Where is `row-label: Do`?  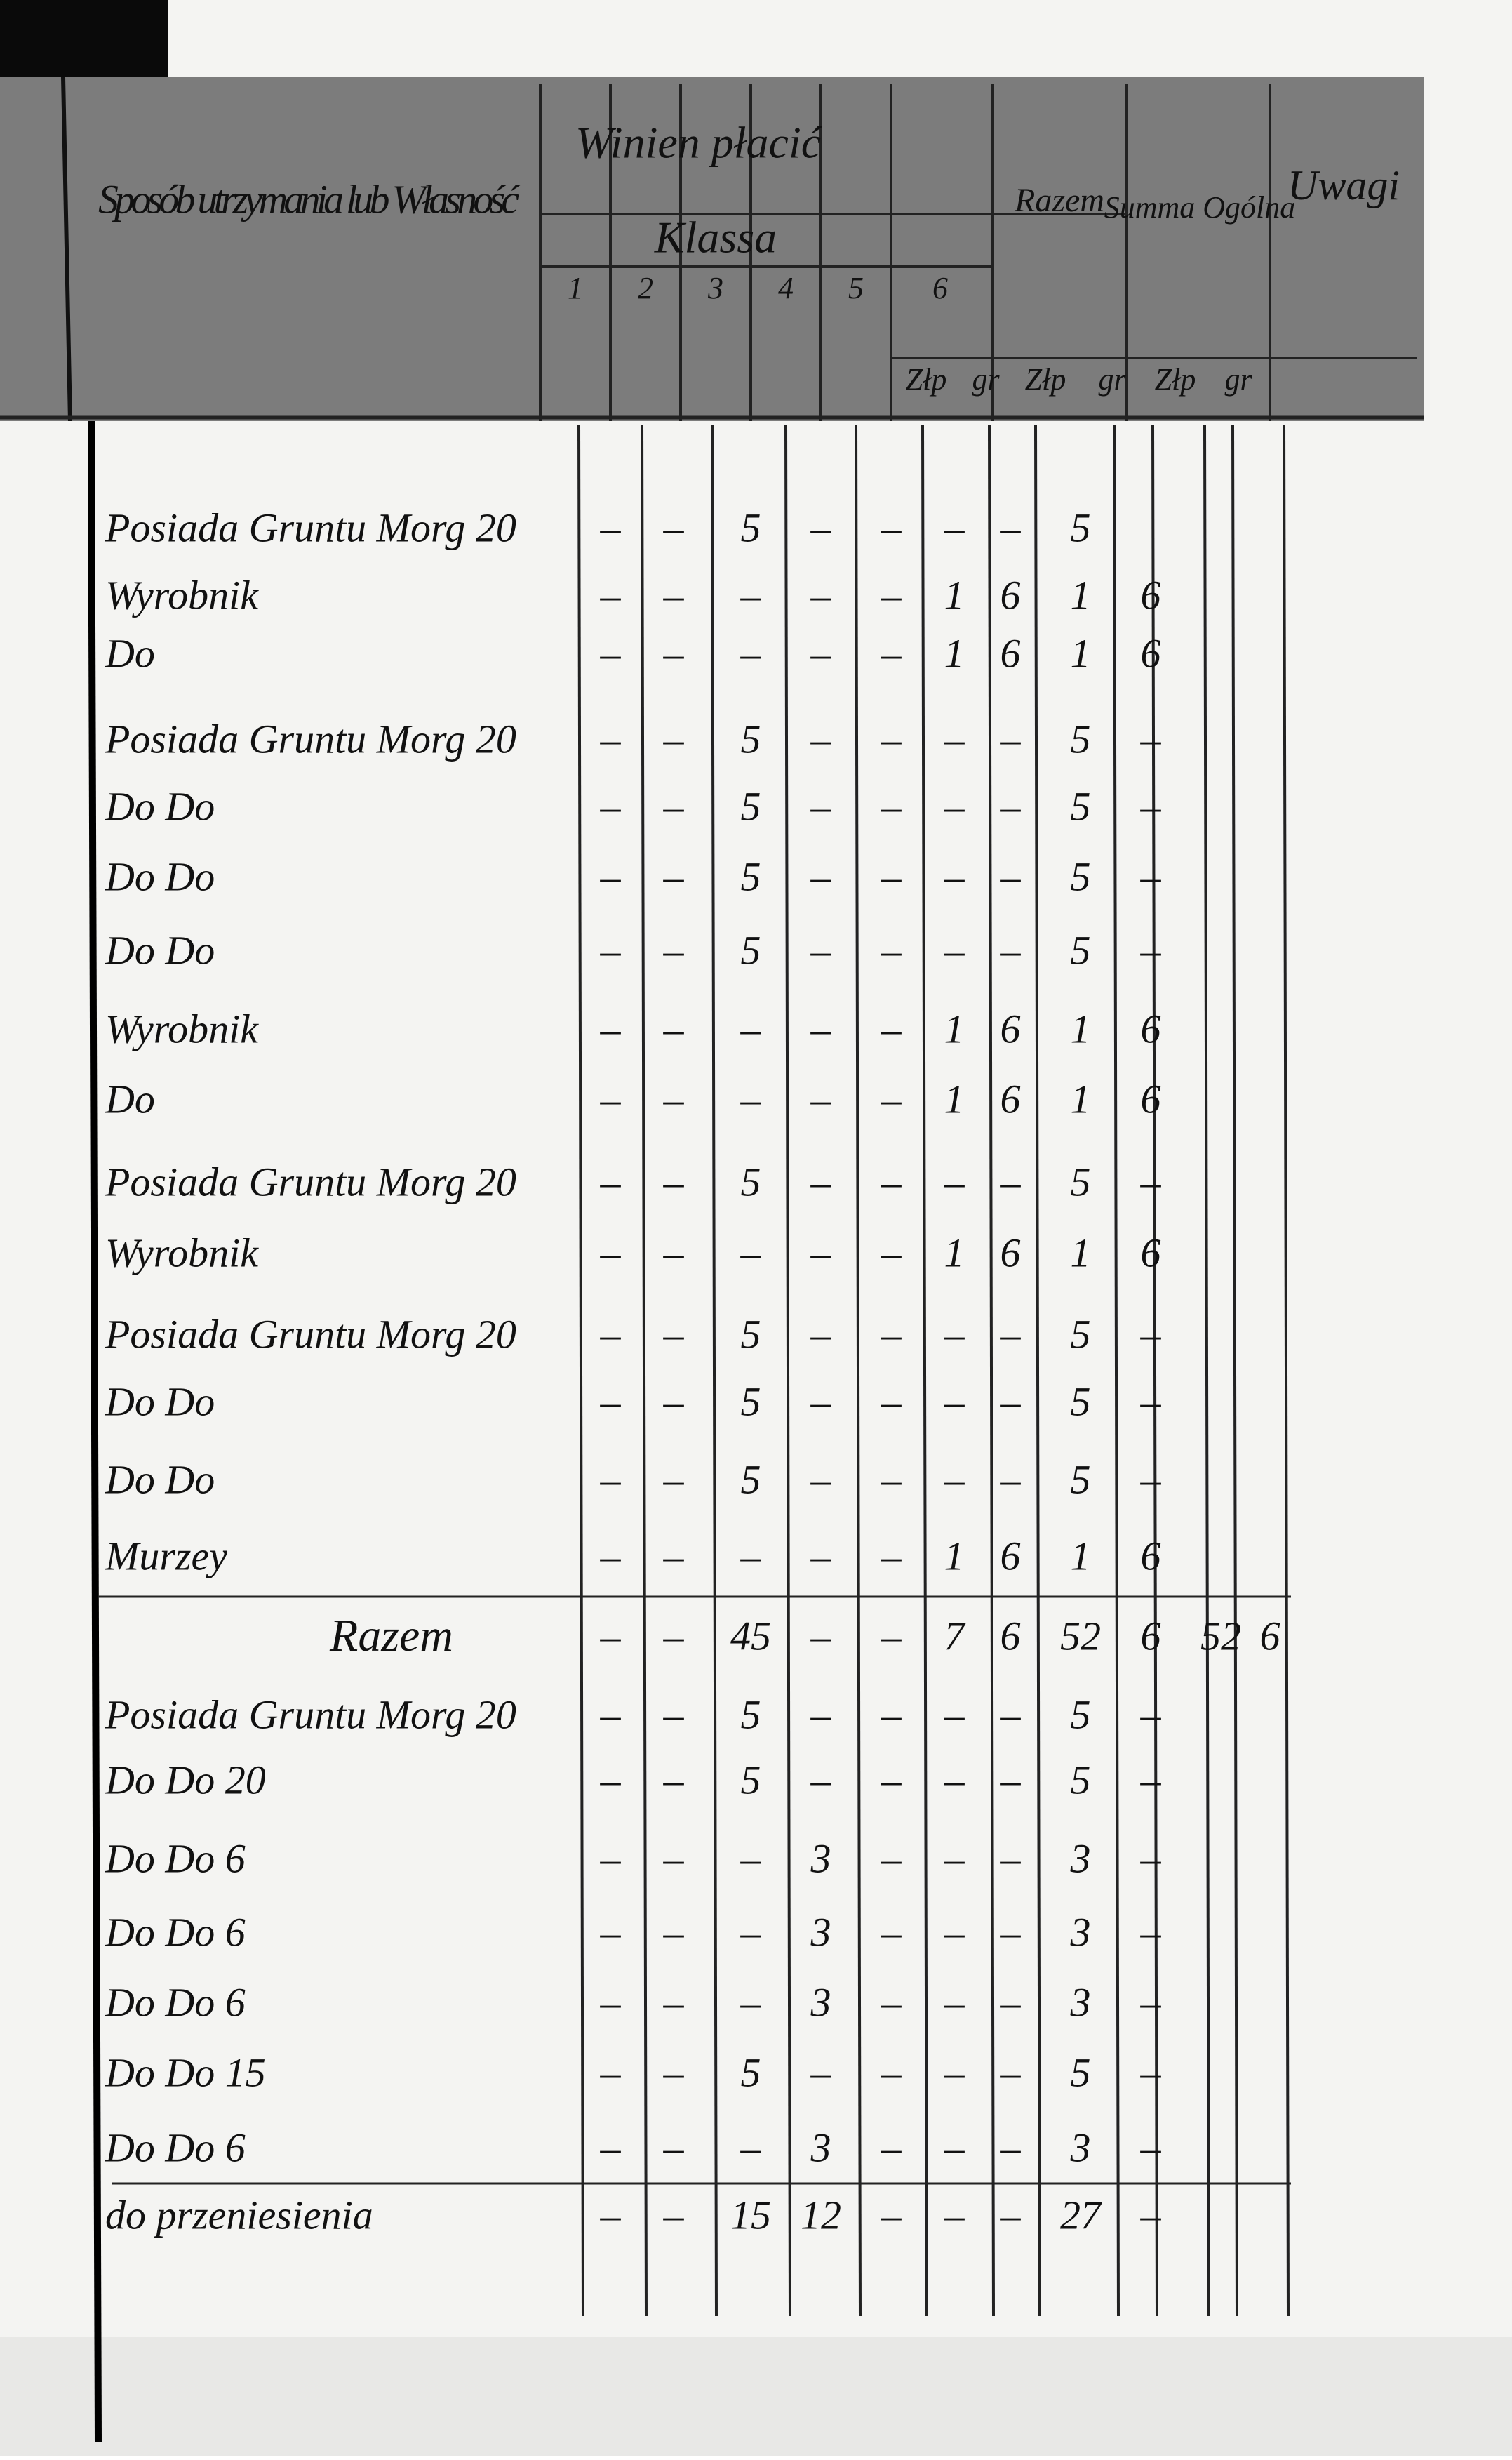 row-label: Do is located at coordinates (130, 653).